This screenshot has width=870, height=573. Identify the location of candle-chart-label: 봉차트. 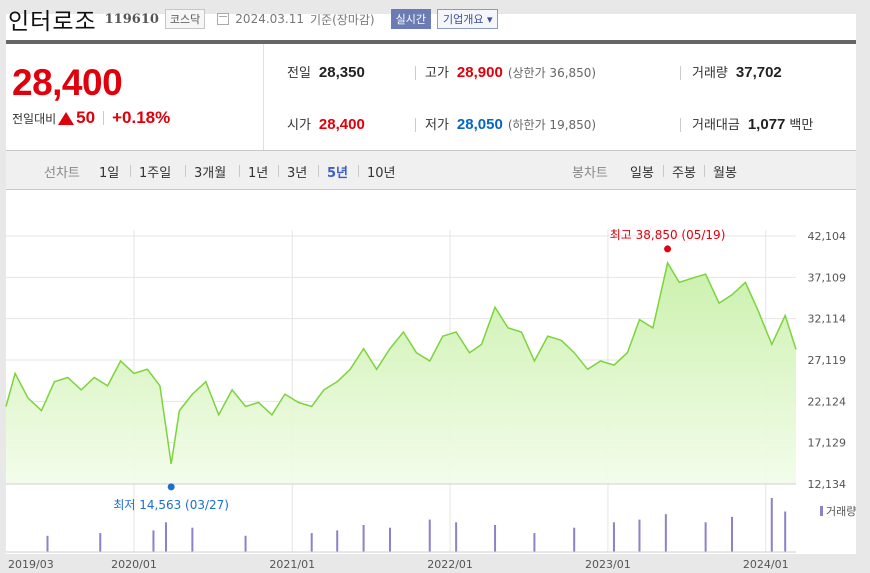
(590, 173).